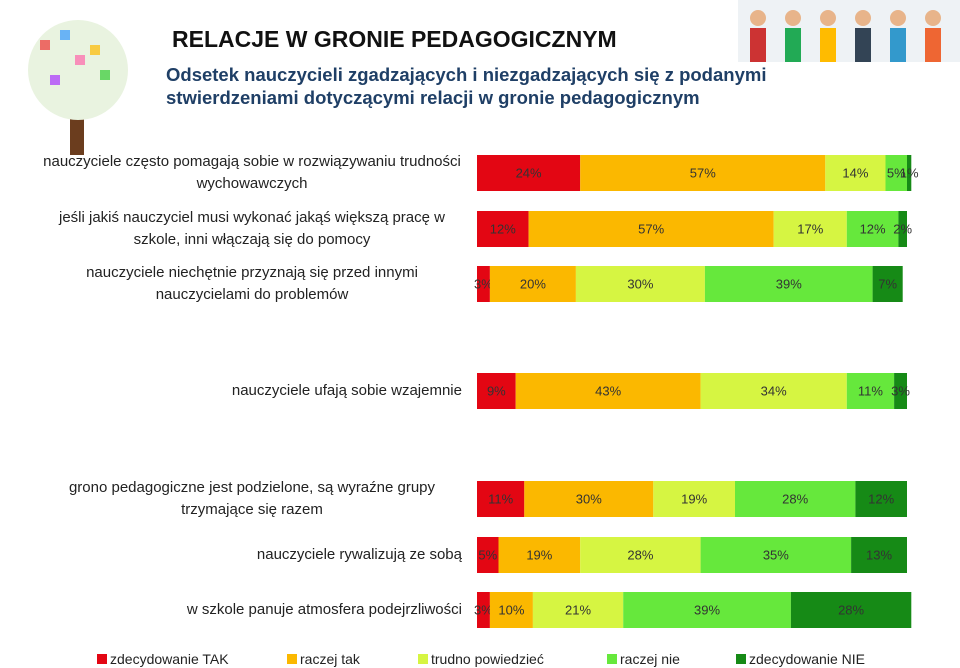 The width and height of the screenshot is (960, 668). What do you see at coordinates (849, 31) in the screenshot?
I see `people-illustration` at bounding box center [849, 31].